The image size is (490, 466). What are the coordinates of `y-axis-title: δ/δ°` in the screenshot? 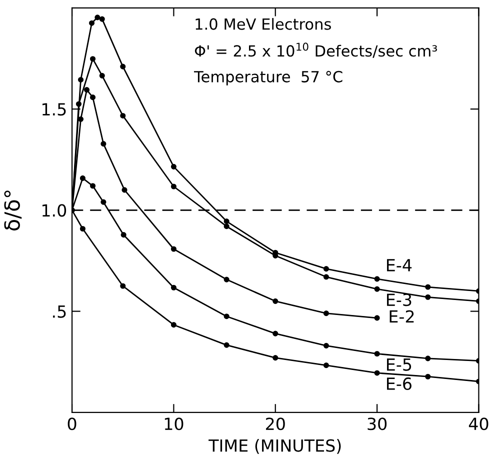 It's located at (13, 210).